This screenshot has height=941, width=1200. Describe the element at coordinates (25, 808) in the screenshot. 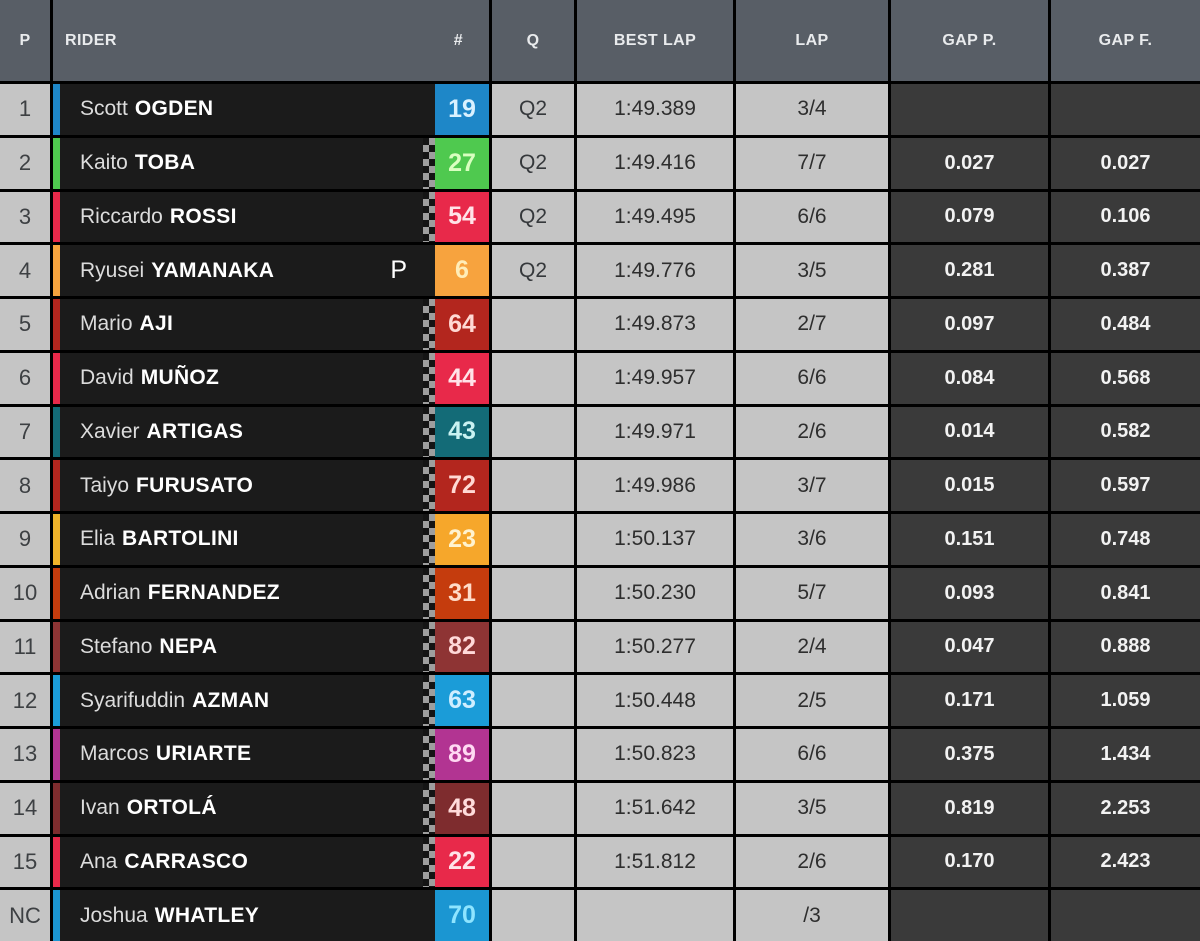

I see `position-cell: 14` at that location.